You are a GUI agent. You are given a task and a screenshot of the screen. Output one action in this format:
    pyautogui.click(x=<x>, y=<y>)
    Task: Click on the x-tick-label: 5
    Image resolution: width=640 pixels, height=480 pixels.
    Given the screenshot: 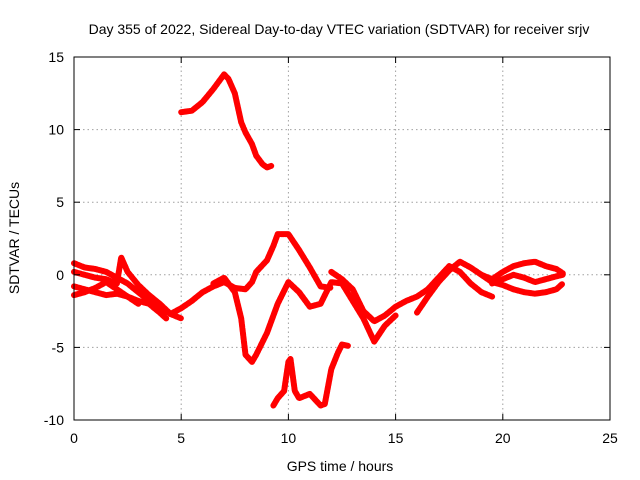 What is the action you would take?
    pyautogui.click(x=181, y=438)
    